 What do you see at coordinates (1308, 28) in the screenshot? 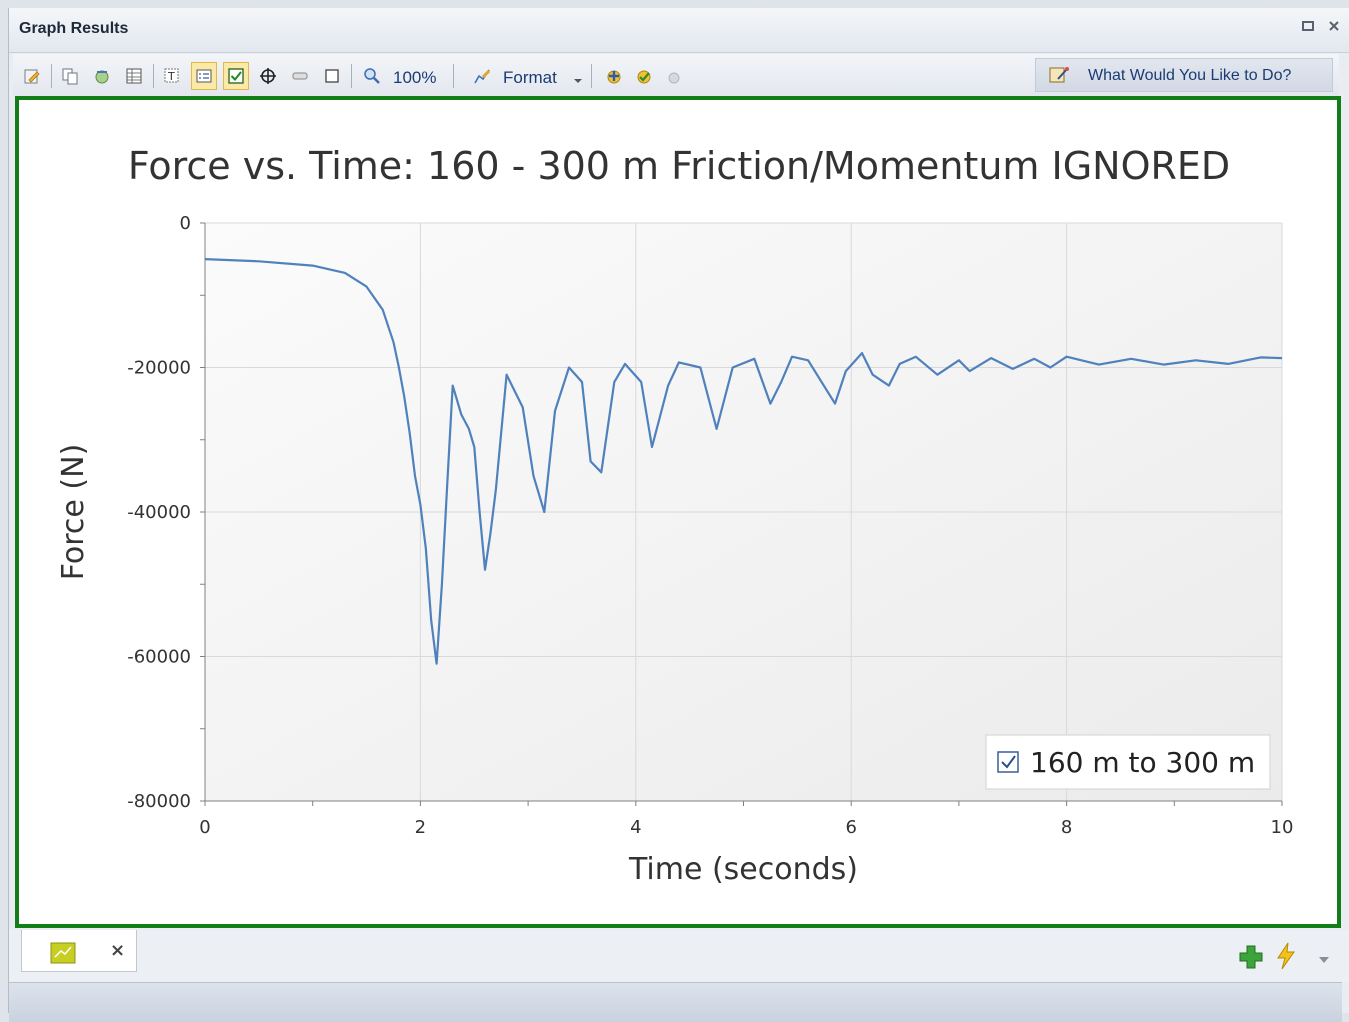
I see `restore-window-icon` at bounding box center [1308, 28].